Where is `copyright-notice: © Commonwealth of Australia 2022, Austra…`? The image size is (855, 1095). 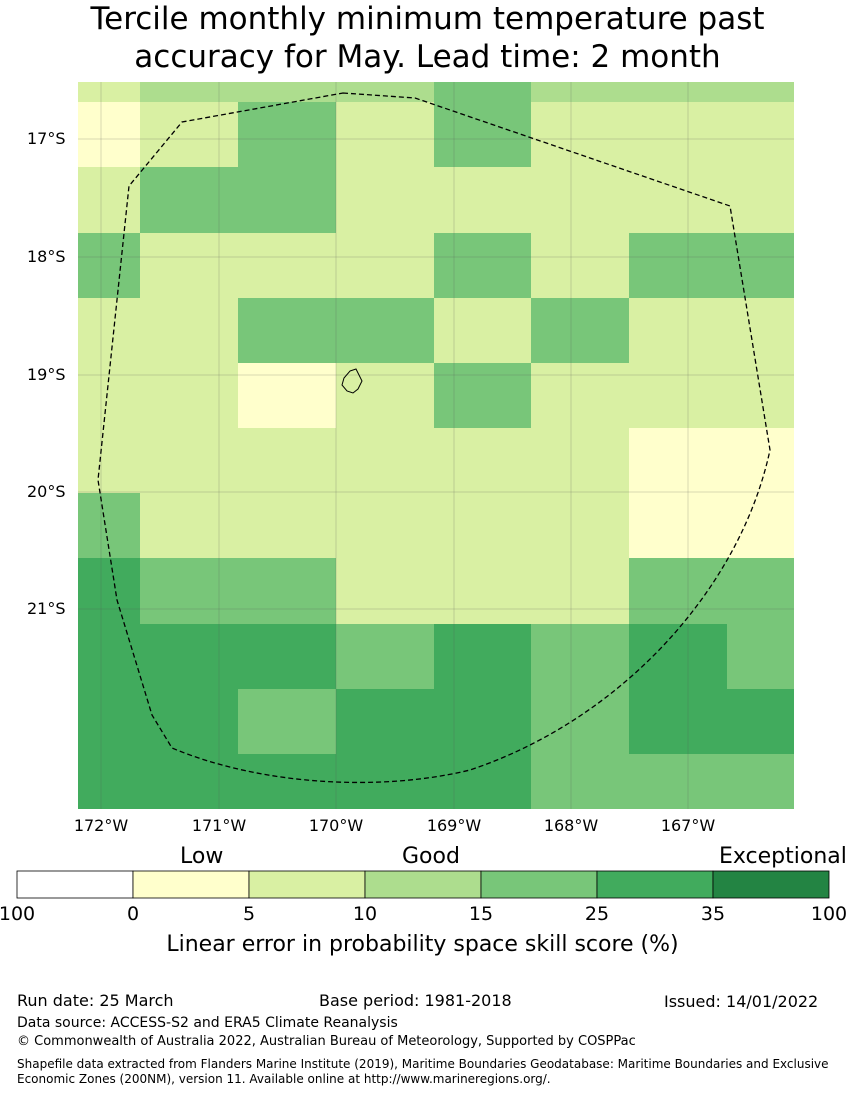 copyright-notice: © Commonwealth of Australia 2022, Austra… is located at coordinates (326, 1041).